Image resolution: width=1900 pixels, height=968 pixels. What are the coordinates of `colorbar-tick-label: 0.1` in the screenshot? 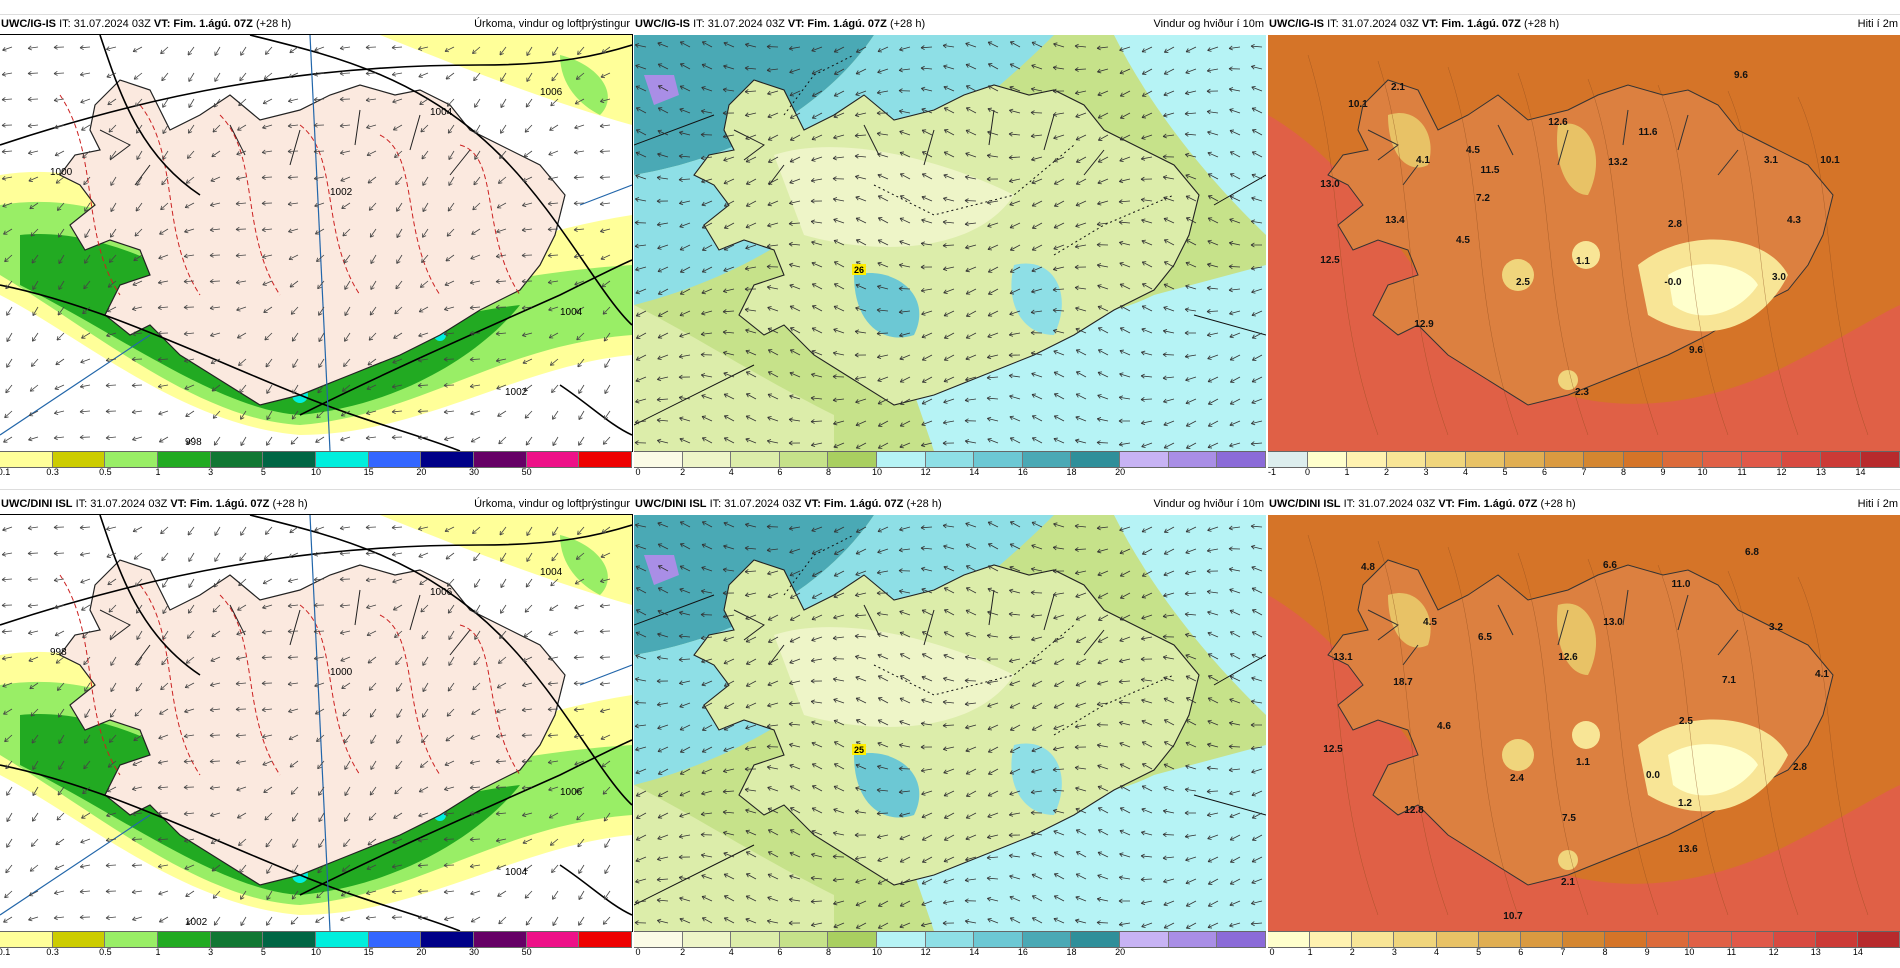 It's located at (5, 952).